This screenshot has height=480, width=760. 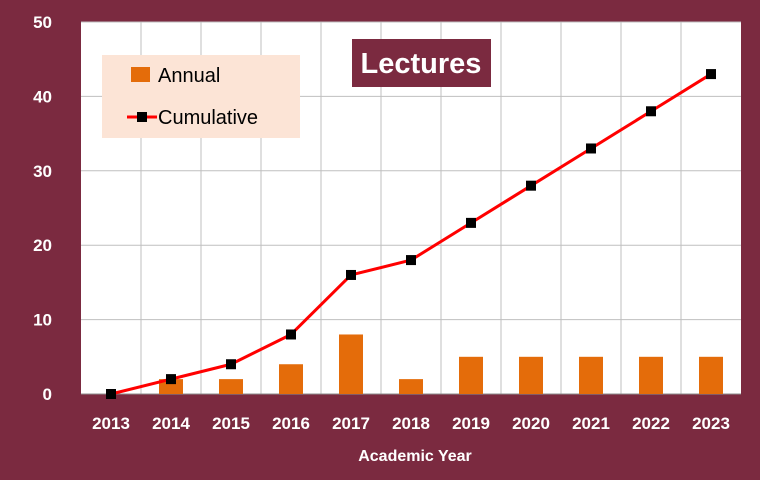 What do you see at coordinates (711, 423) in the screenshot?
I see `x-tick-label: 2023` at bounding box center [711, 423].